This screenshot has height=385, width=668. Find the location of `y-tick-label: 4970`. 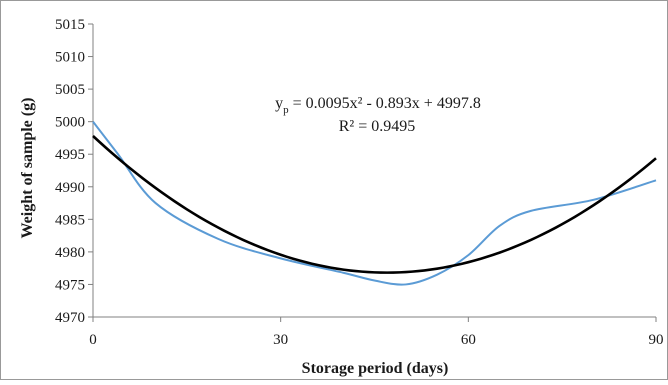

y-tick-label: 4970 is located at coordinates (70, 318).